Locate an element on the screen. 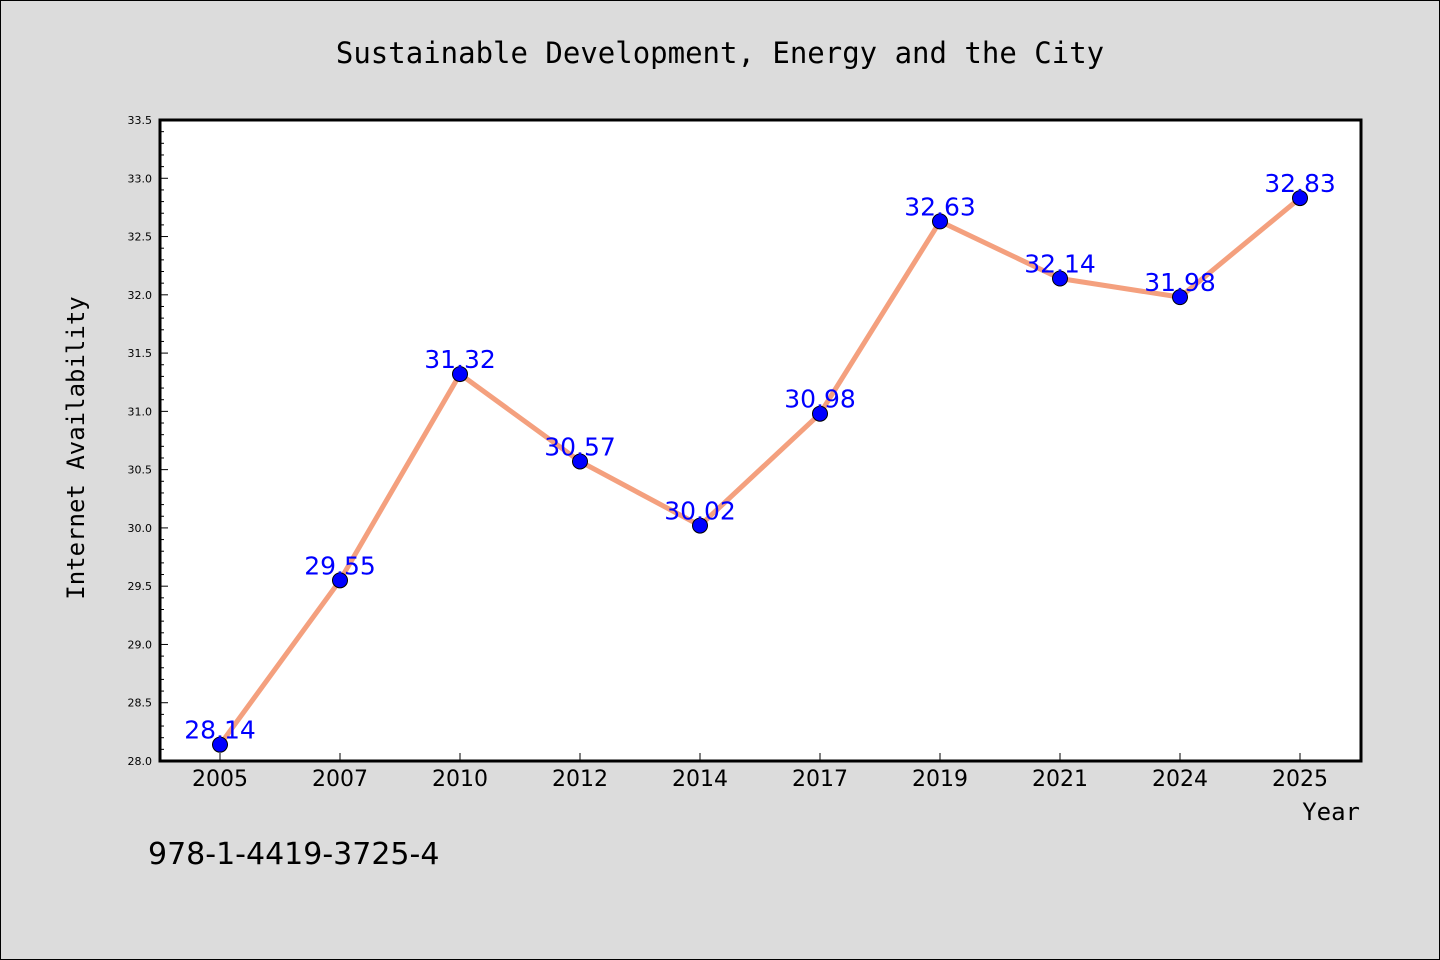  x-axis: 2005 2007 2010 2012 2014 2017 2019 2021 2024 2025 is located at coordinates (760, 772).